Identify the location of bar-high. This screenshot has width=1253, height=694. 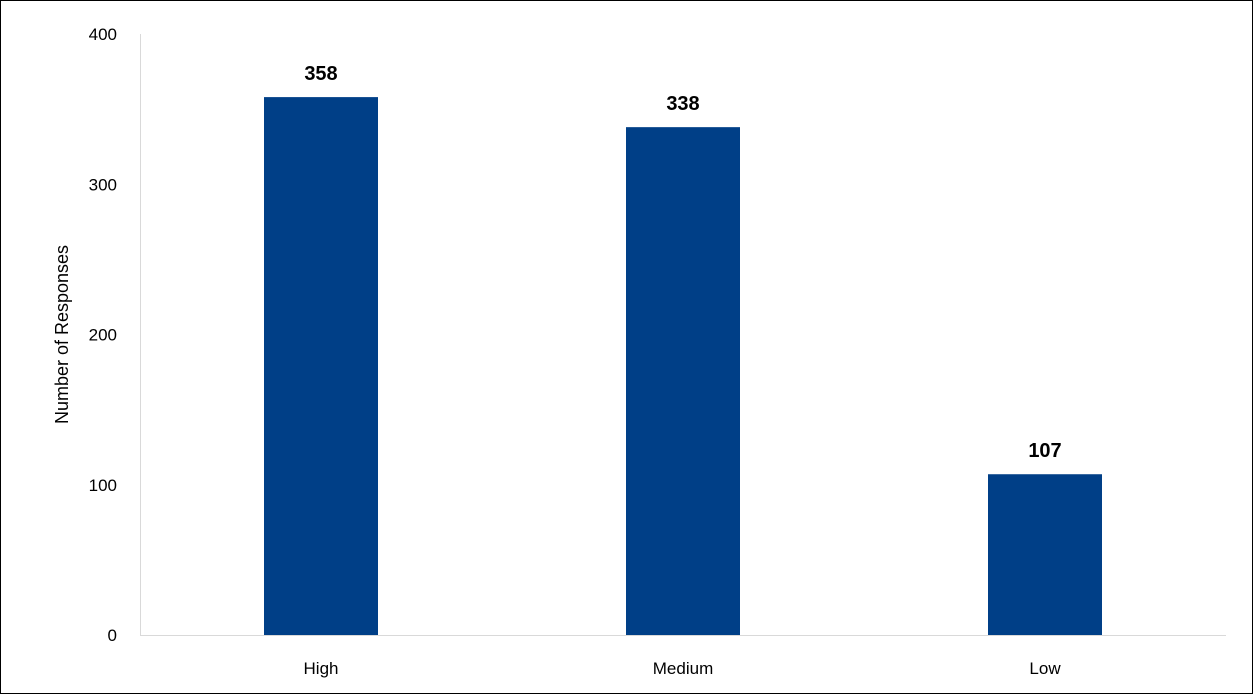
(321, 366).